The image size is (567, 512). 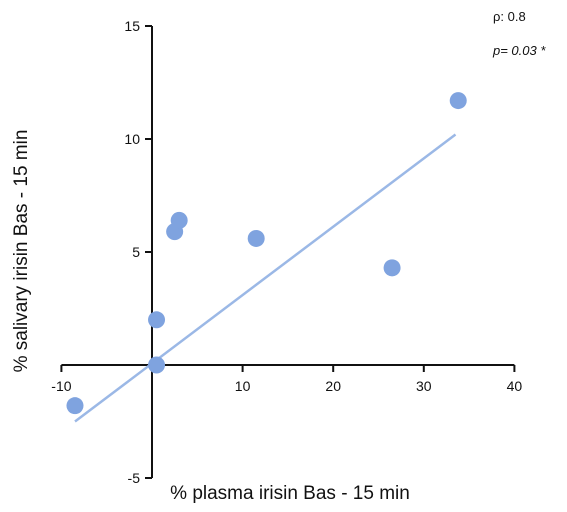 I want to click on y-tick-label: 5, so click(x=136, y=252).